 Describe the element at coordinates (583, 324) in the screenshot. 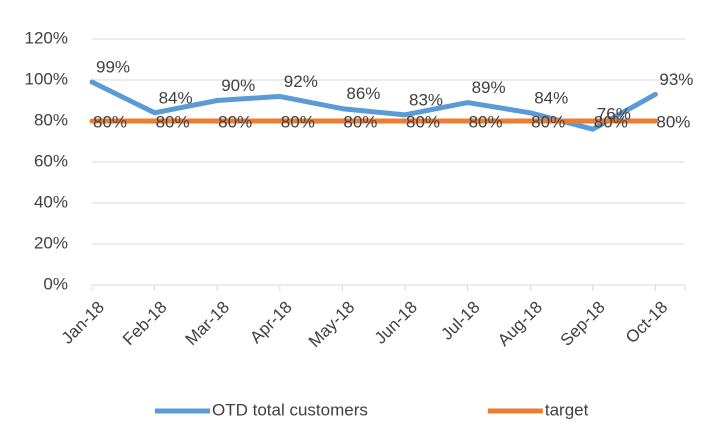

I see `x-tick-label: Sep-18` at that location.